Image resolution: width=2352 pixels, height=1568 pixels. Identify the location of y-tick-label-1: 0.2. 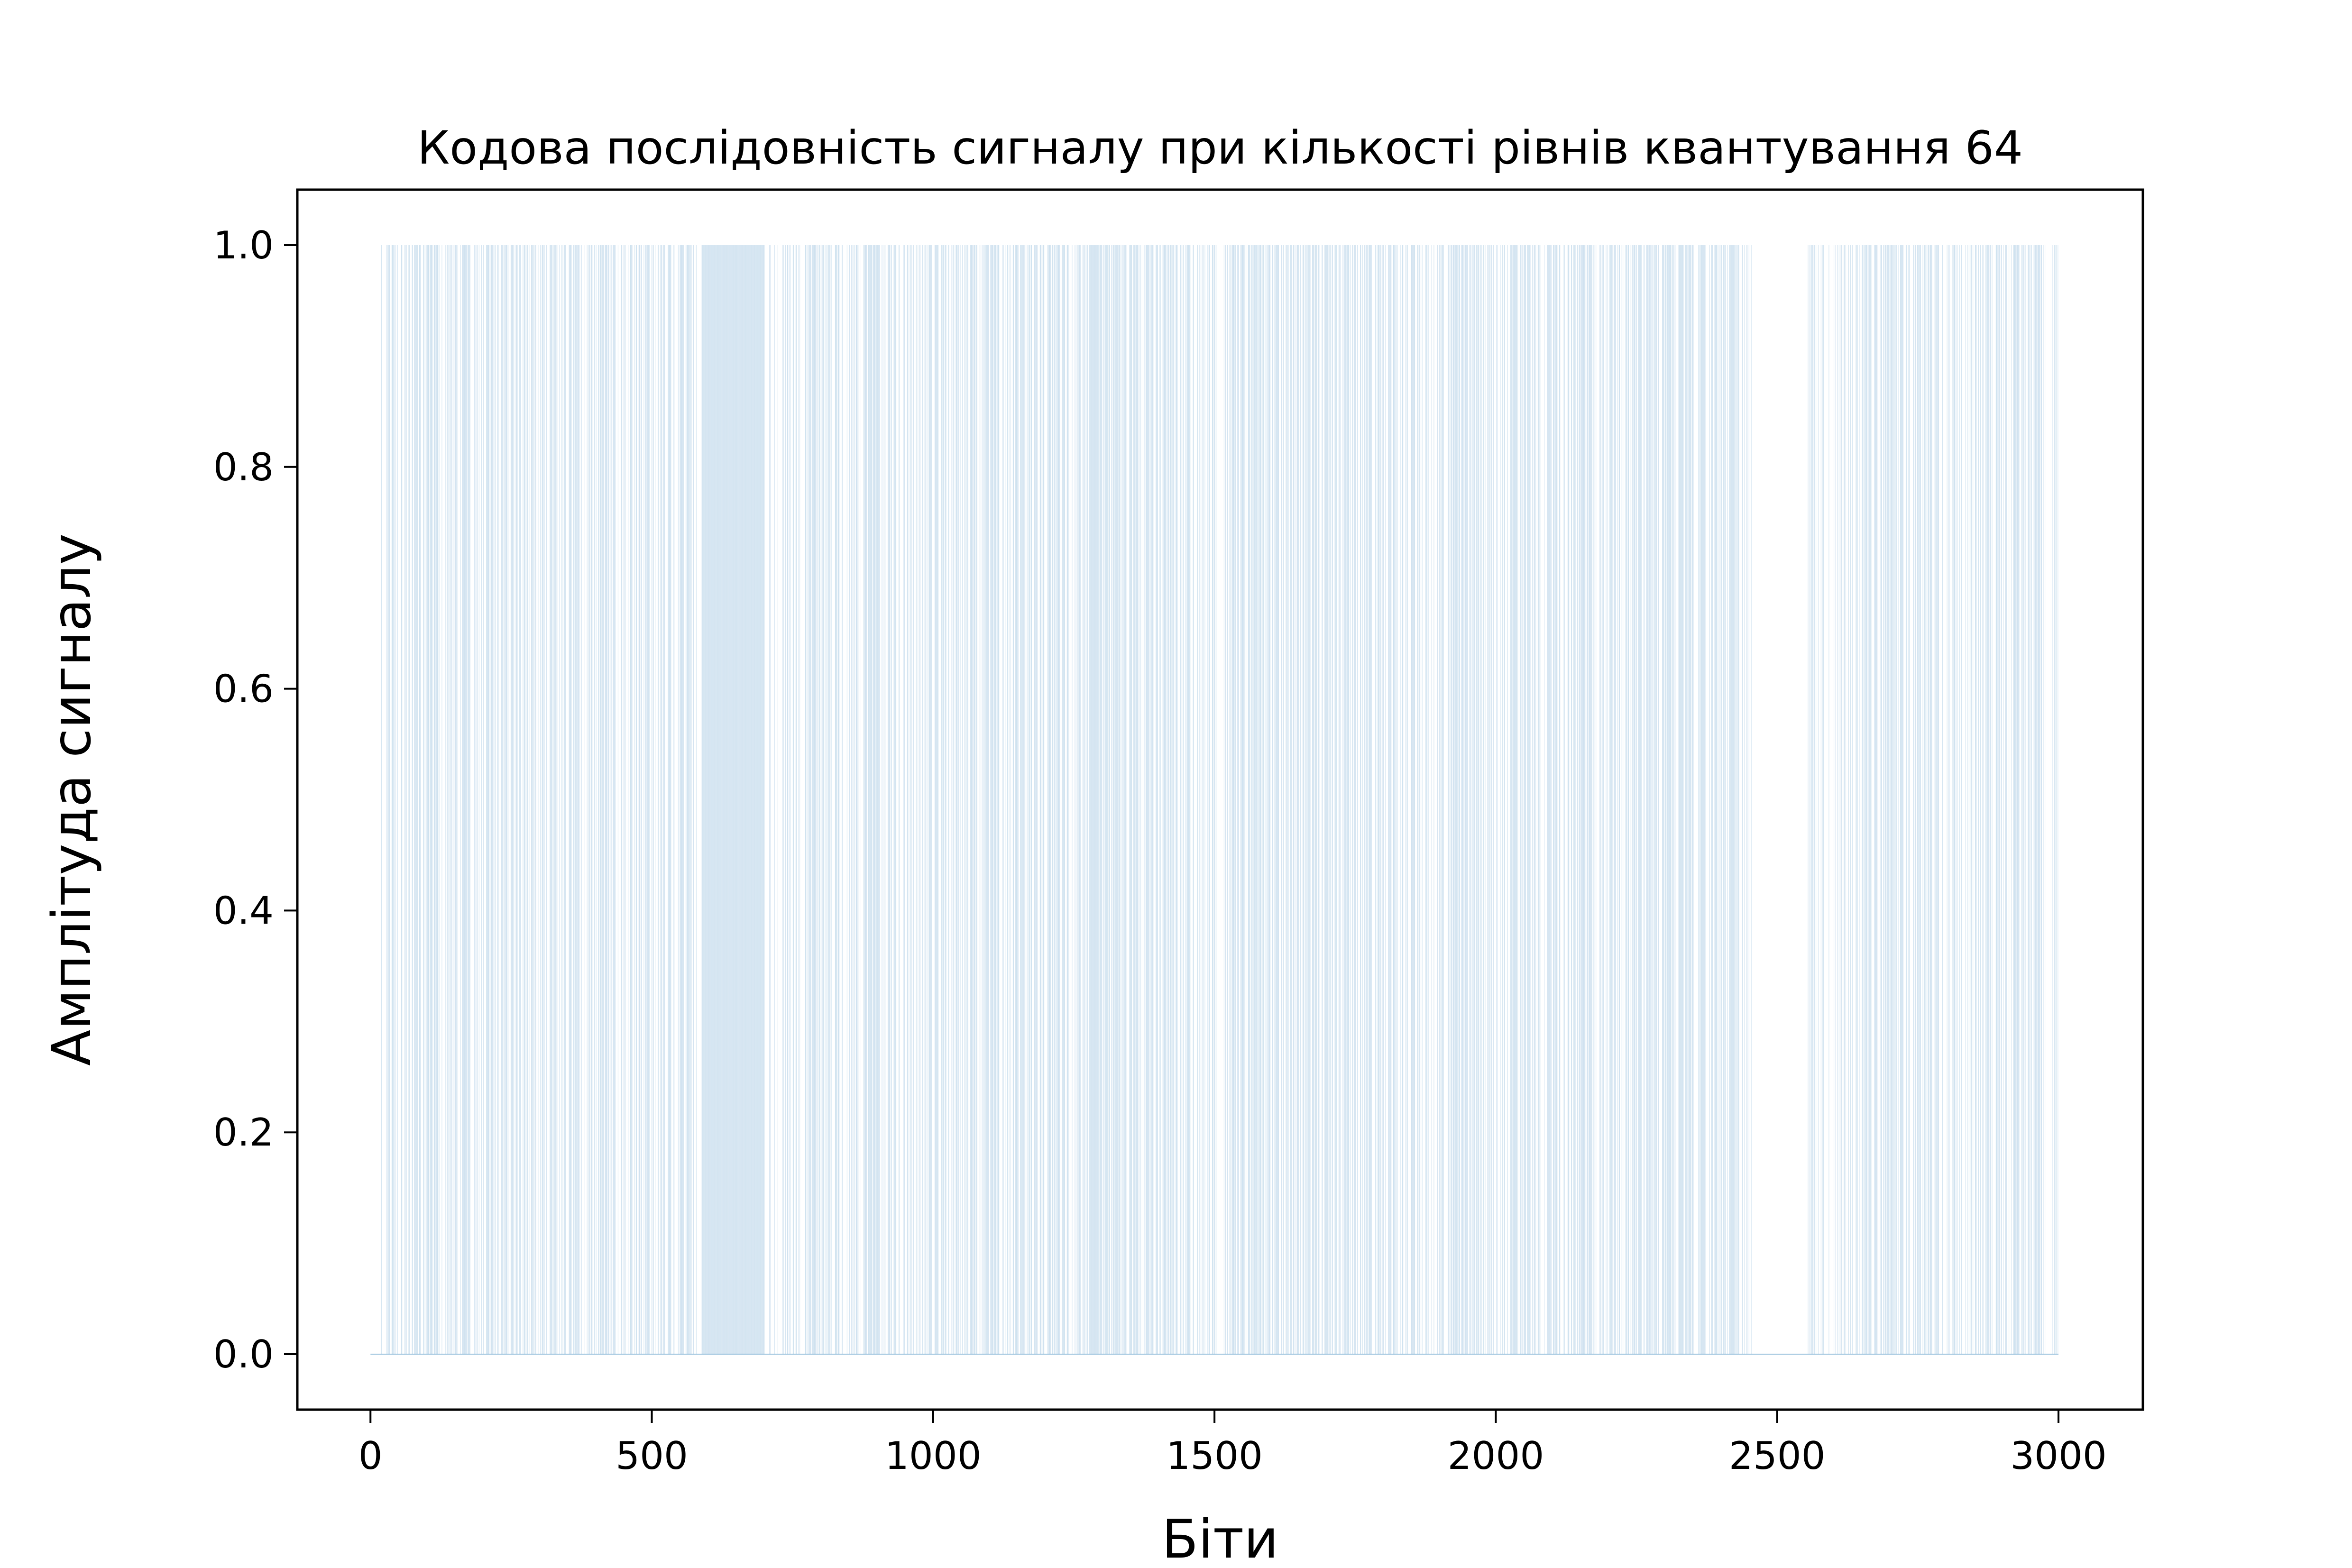
(243, 1132).